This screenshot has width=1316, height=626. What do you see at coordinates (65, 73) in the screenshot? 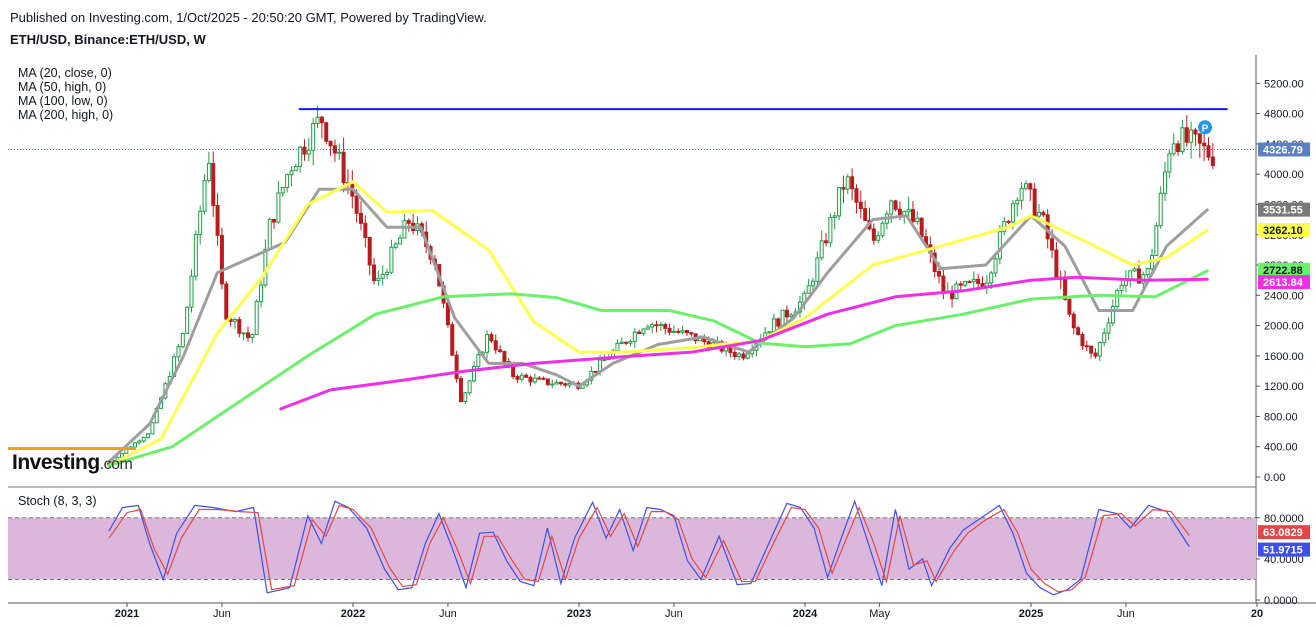
I see `ma20-legend: MA (20, close, 0)` at bounding box center [65, 73].